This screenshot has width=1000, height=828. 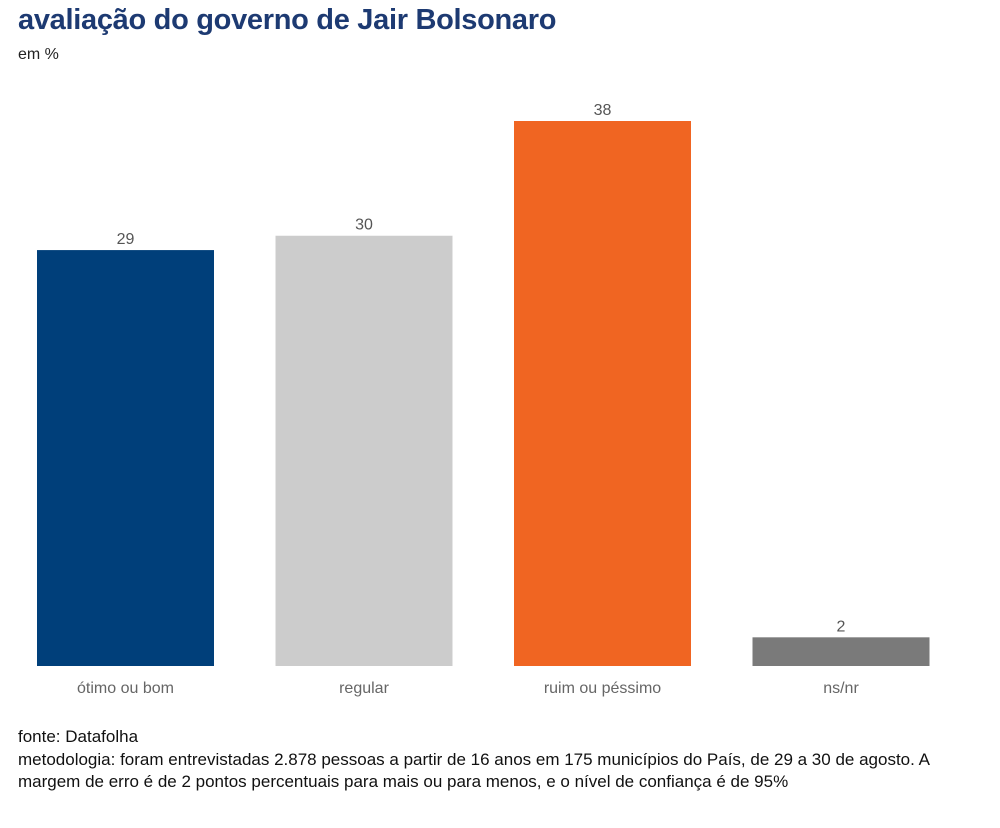 I want to click on x-tick-label: regular, so click(x=364, y=688).